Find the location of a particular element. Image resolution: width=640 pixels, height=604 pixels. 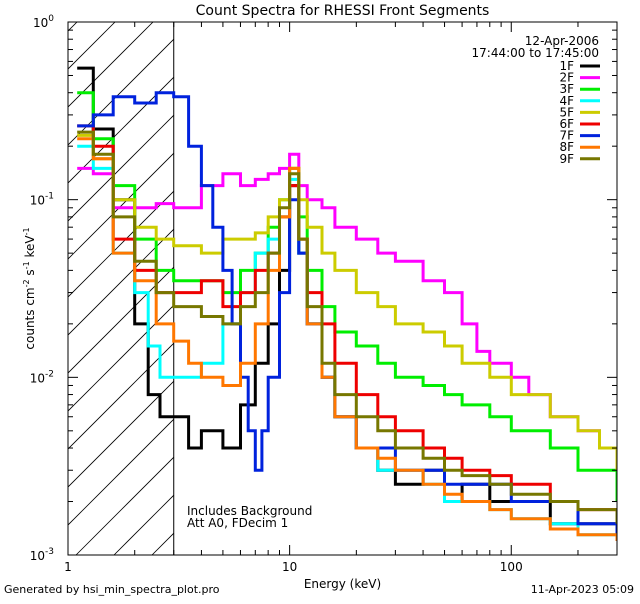

y-tick-label: 10⁻³ is located at coordinates (42, 555).